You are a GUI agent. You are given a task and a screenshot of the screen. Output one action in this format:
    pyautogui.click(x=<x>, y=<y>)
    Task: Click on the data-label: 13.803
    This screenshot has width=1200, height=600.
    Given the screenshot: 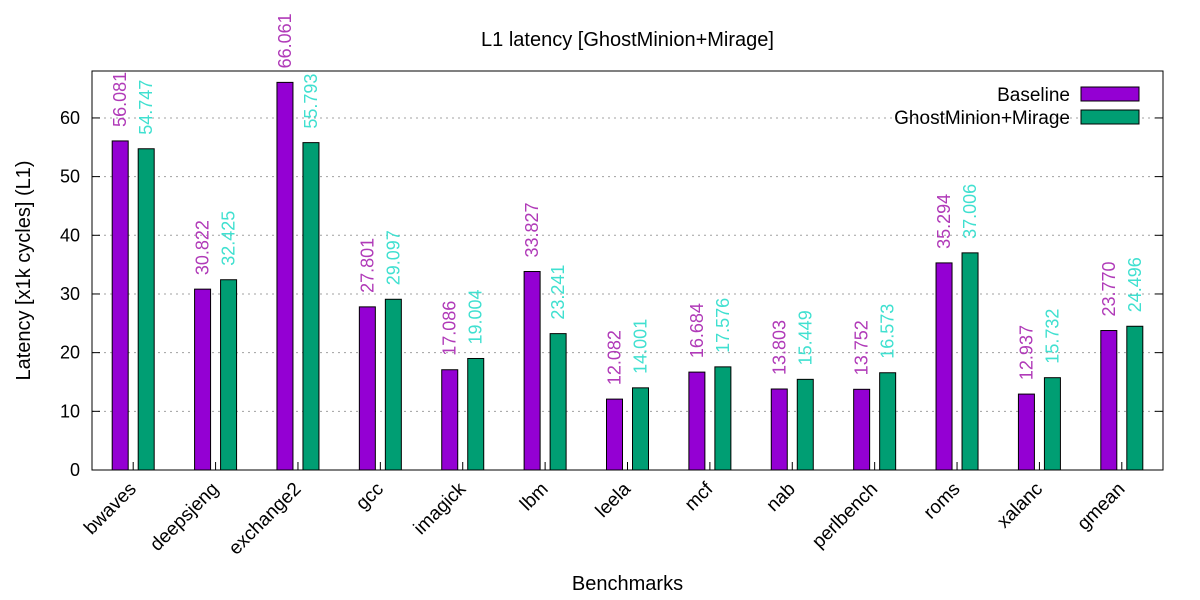 What is the action you would take?
    pyautogui.click(x=779, y=347)
    